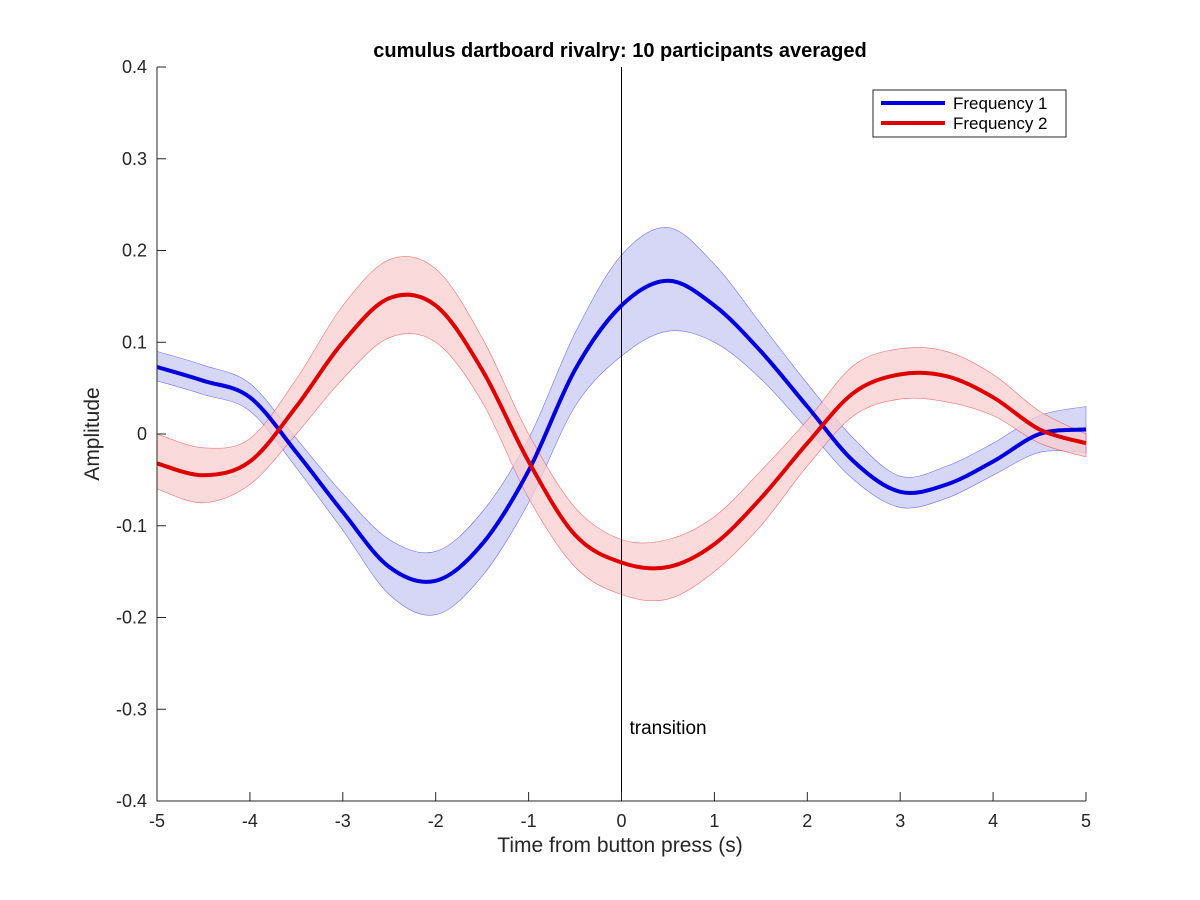 The height and width of the screenshot is (900, 1200). Describe the element at coordinates (134, 251) in the screenshot. I see `y-tick-label: 0.2` at that location.